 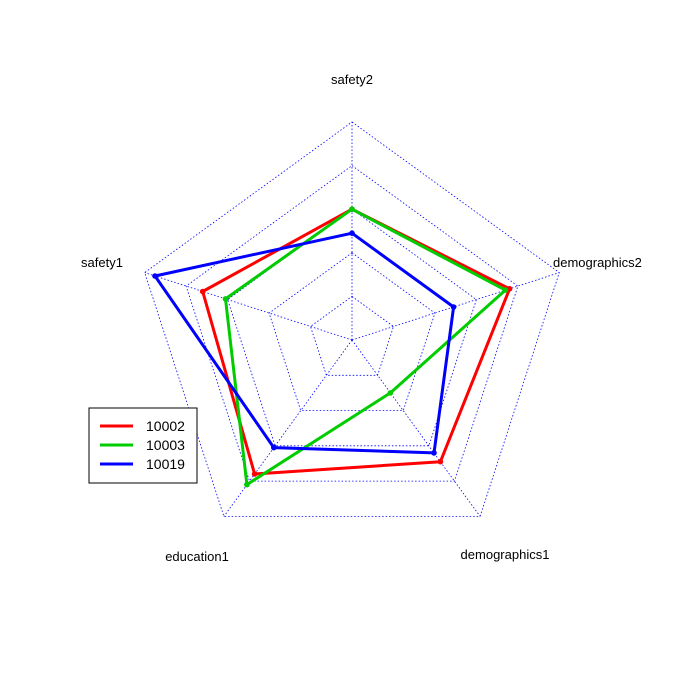 I want to click on legend: 10002 10003 10019, so click(x=143, y=445).